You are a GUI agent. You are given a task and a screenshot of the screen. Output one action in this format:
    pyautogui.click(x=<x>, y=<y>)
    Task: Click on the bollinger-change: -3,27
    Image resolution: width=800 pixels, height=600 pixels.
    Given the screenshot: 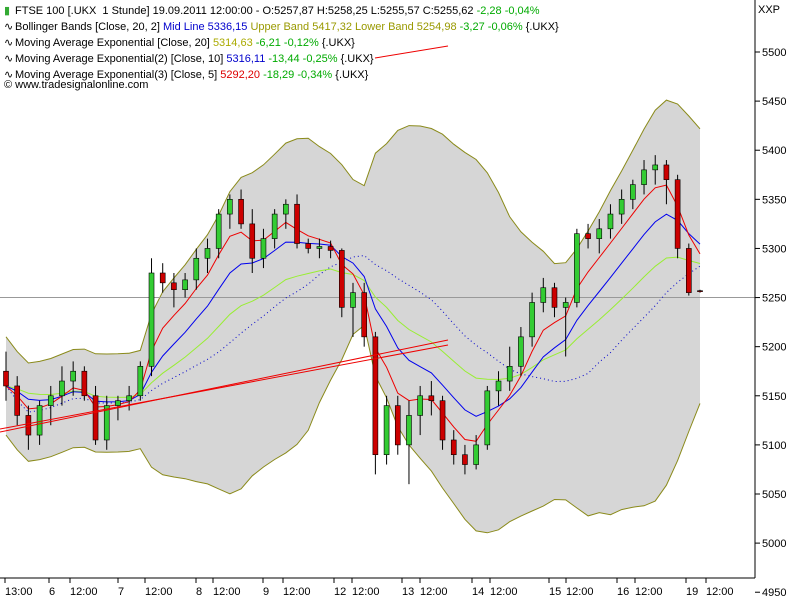 What is the action you would take?
    pyautogui.click(x=472, y=27)
    